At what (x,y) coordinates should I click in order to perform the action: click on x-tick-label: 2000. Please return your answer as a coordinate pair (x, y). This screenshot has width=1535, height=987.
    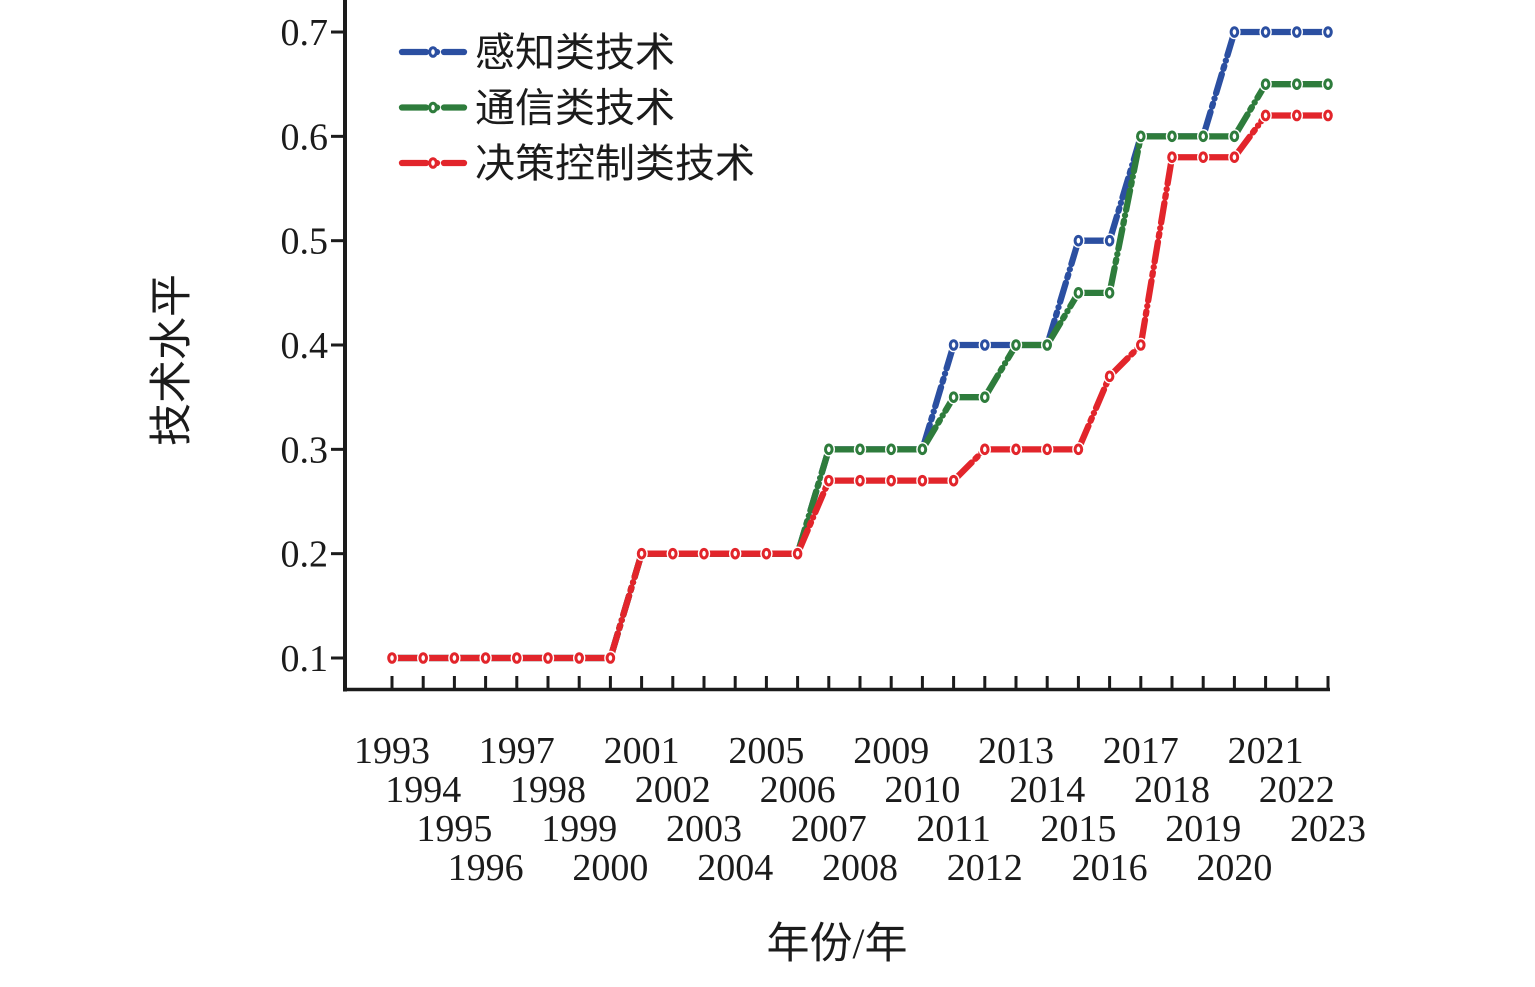
    Looking at the image, I should click on (610, 868).